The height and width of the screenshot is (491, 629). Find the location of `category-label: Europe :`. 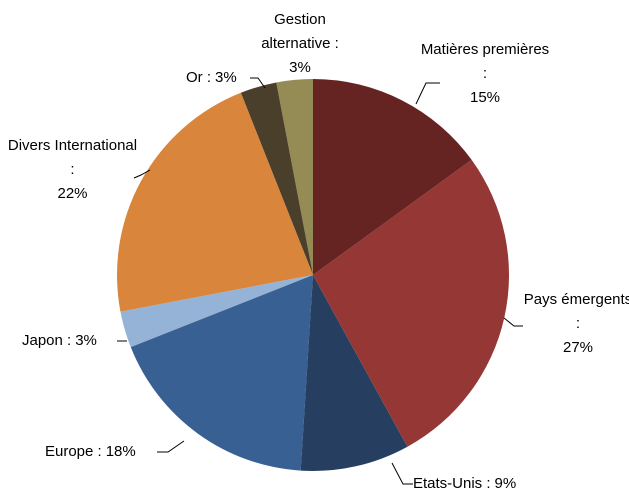

category-label: Europe : is located at coordinates (73, 451).